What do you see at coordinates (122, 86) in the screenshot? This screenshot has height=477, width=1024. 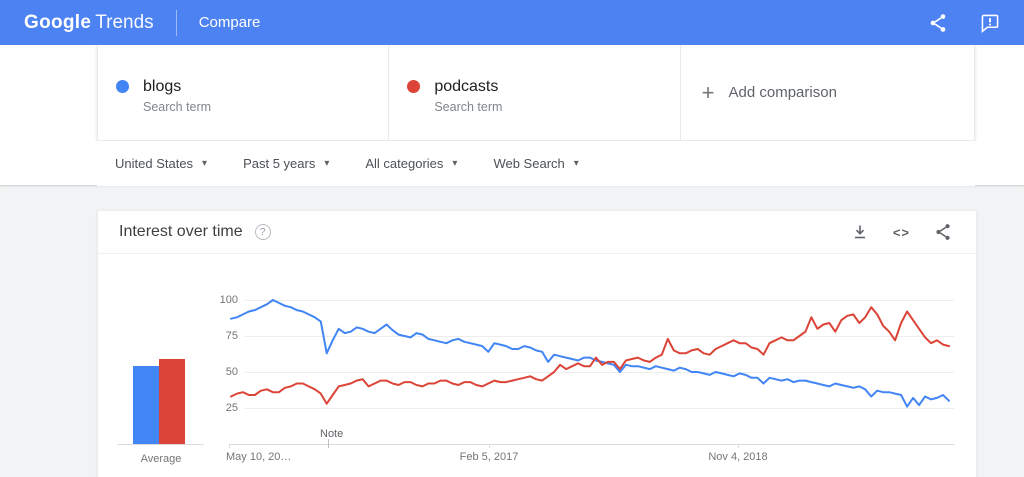 I see `series-color-dot-blogs` at bounding box center [122, 86].